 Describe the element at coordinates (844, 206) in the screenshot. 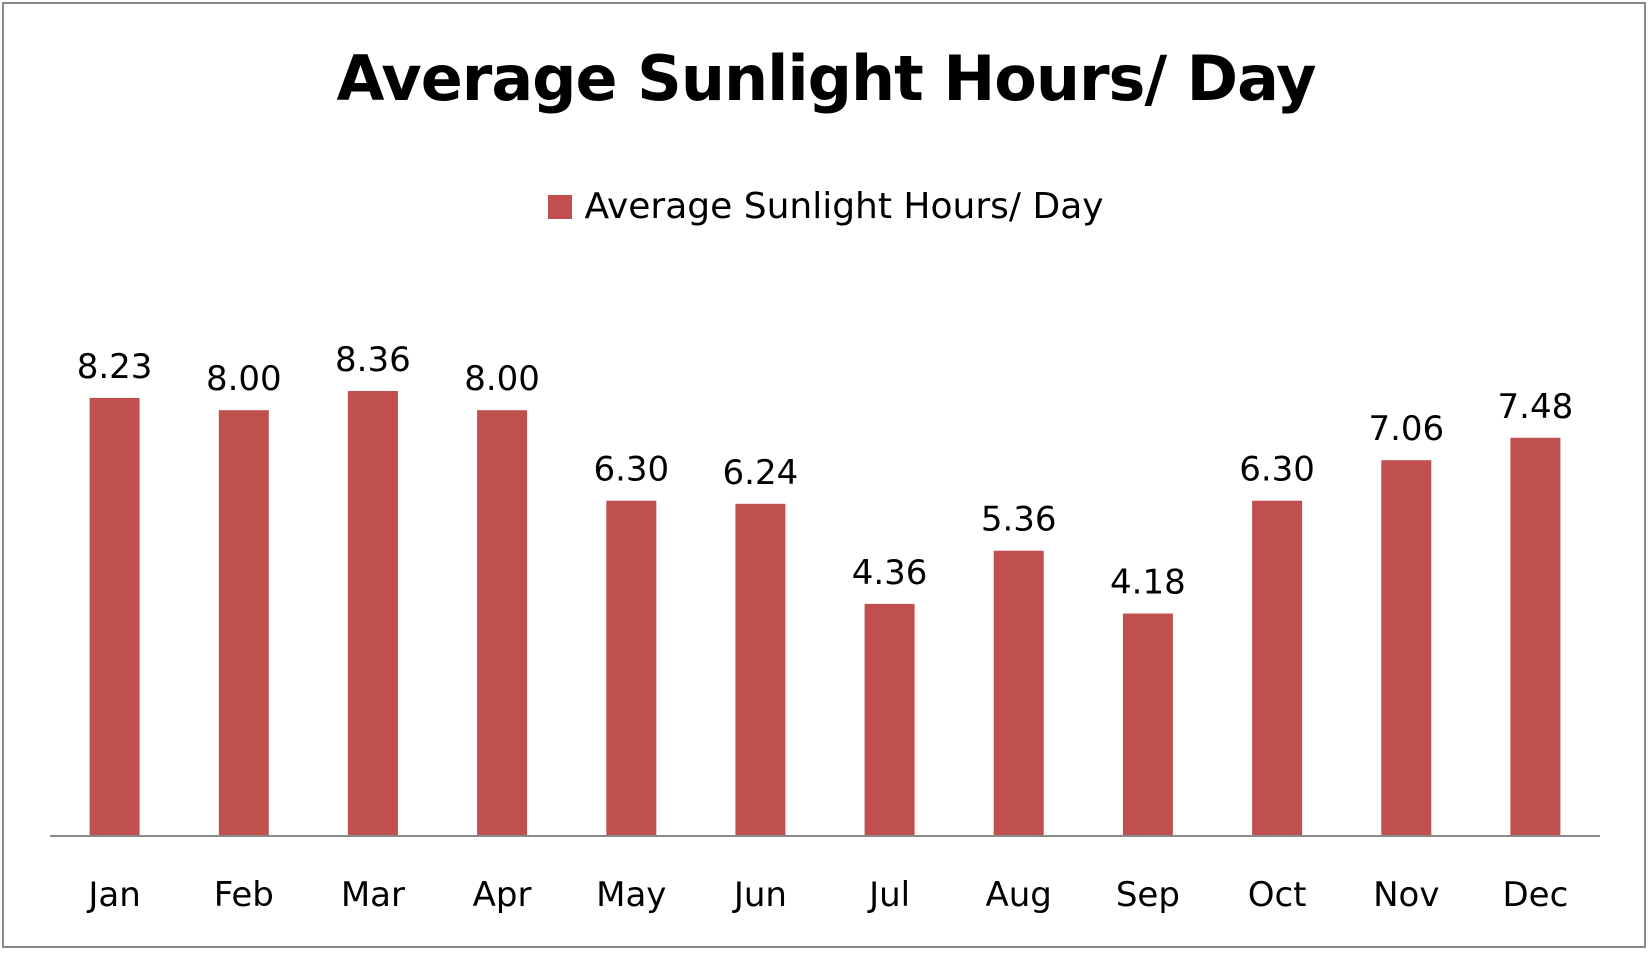

I see `legend-label: Average Sunlight Hours/ Day` at that location.